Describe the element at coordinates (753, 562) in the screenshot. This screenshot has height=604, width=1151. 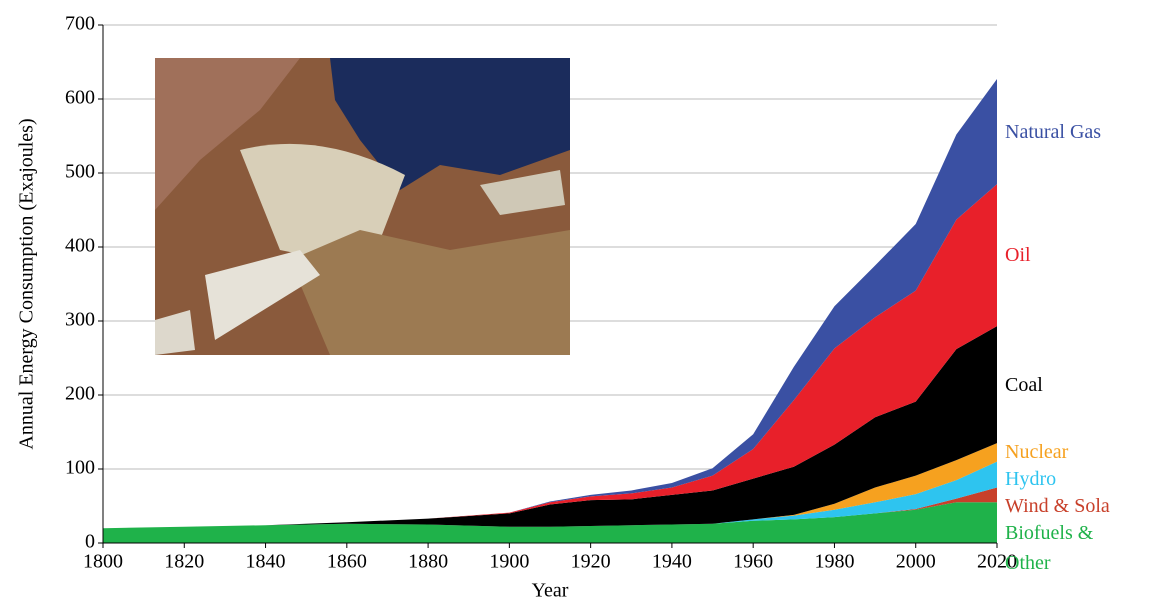
I see `x-tick-label: 1960` at that location.